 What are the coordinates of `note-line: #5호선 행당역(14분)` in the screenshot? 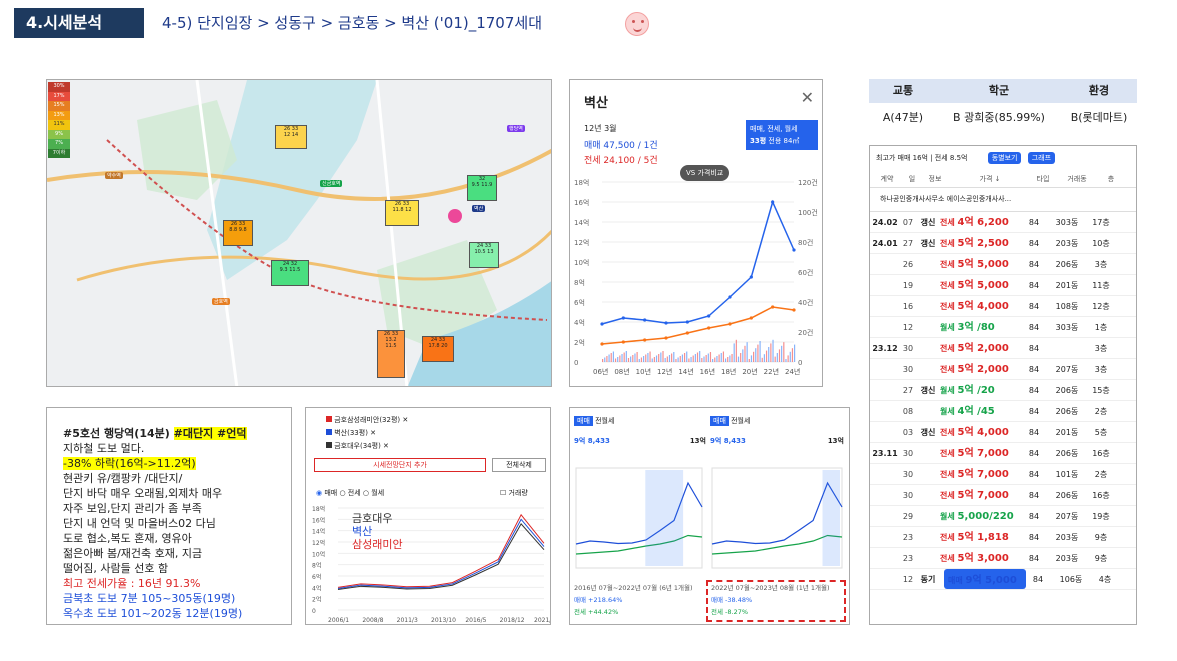 It's located at (118, 433).